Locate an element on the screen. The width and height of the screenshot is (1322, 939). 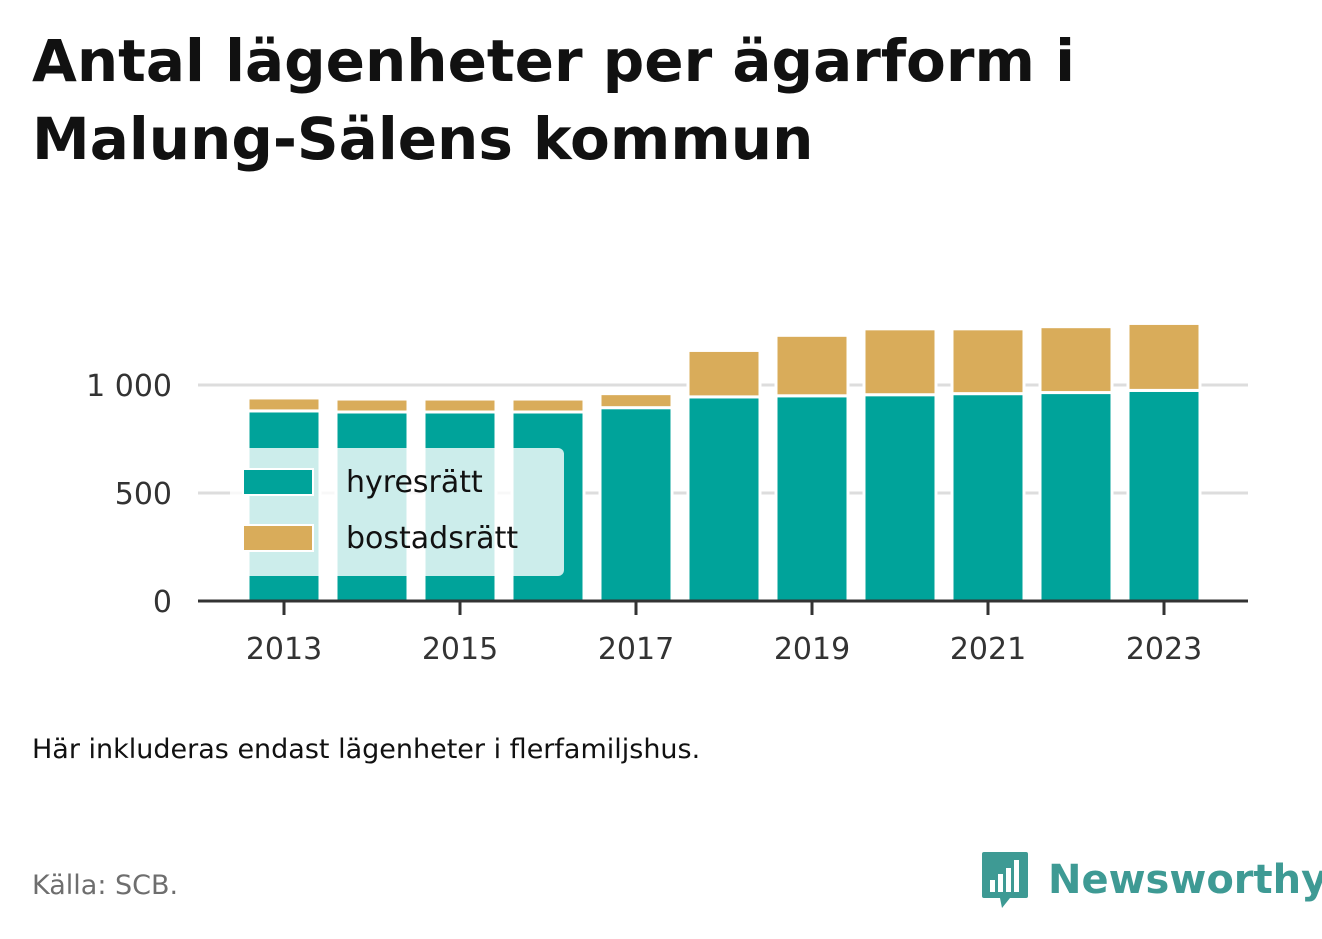
source-credit: Källa: SCB. is located at coordinates (105, 885).